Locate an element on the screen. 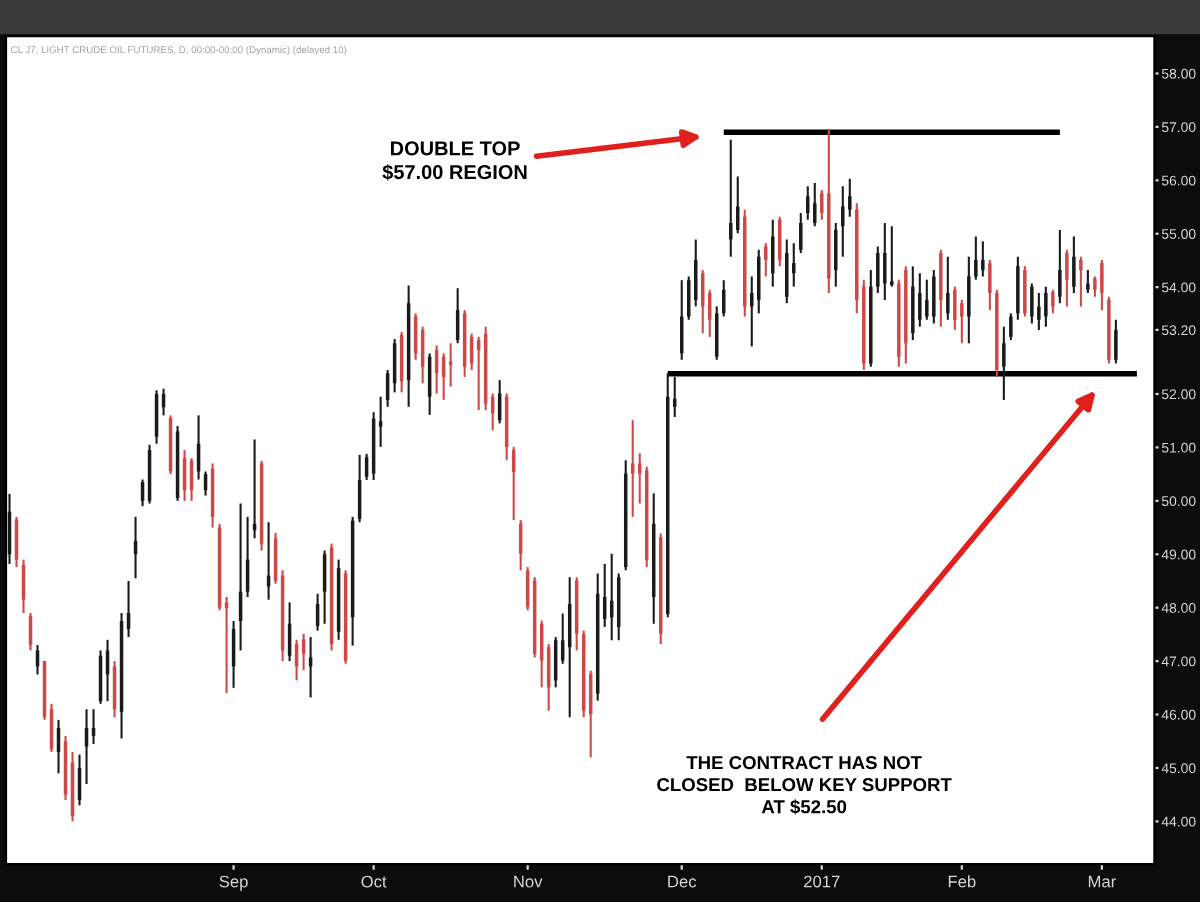 This screenshot has width=1200, height=902. x-tick-label: Sep is located at coordinates (233, 883).